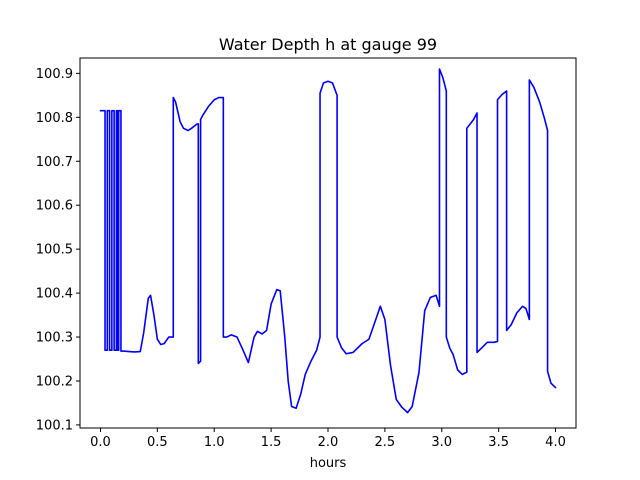 The image size is (640, 480). Describe the element at coordinates (157, 442) in the screenshot. I see `x-tick-label: 0.5` at that location.